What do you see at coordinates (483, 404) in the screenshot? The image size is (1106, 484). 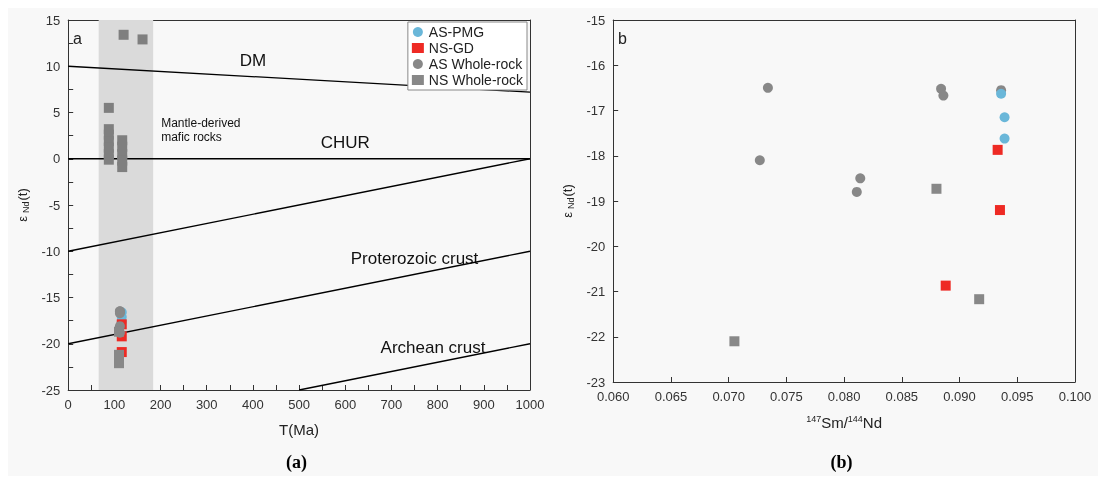 I see `x-tick-label: 900` at bounding box center [483, 404].